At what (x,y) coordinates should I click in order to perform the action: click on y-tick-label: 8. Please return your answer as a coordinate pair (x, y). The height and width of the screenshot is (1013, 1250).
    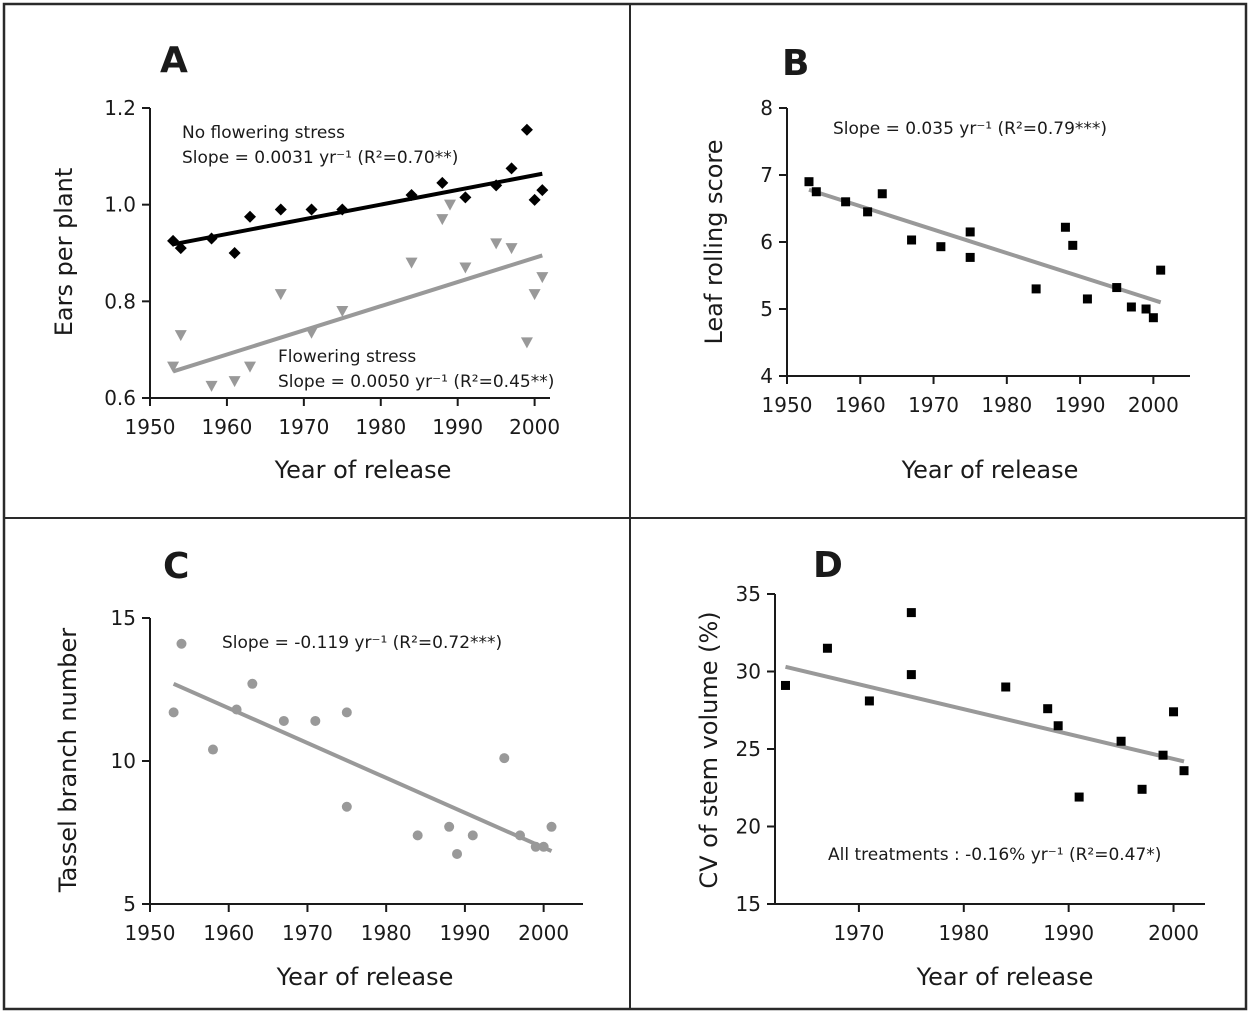
    Looking at the image, I should click on (766, 108).